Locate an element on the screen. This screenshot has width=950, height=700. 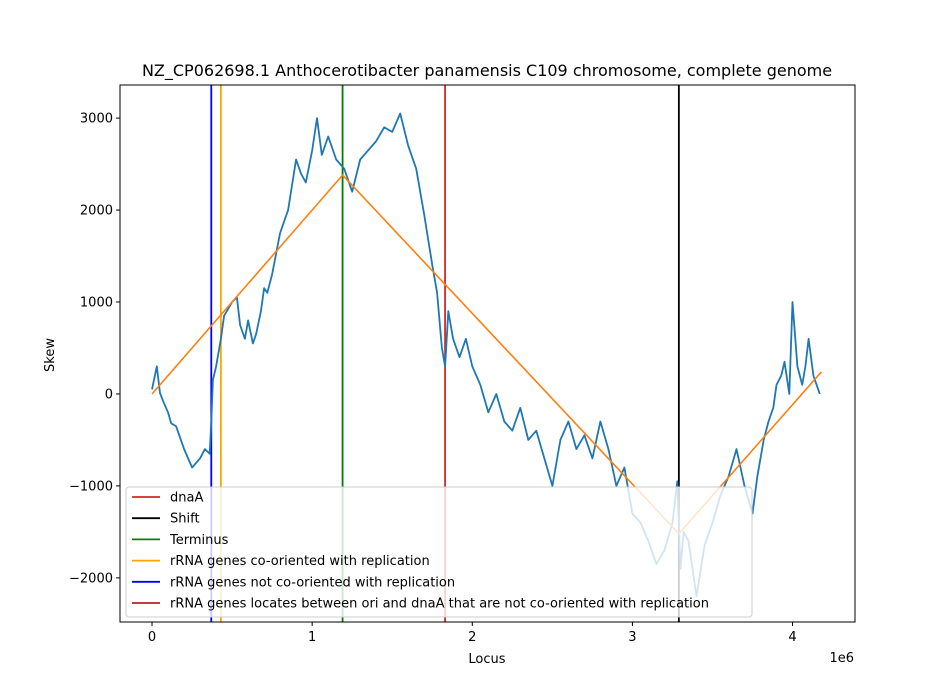
y-tick-label-4: 2000 is located at coordinates (96, 211).